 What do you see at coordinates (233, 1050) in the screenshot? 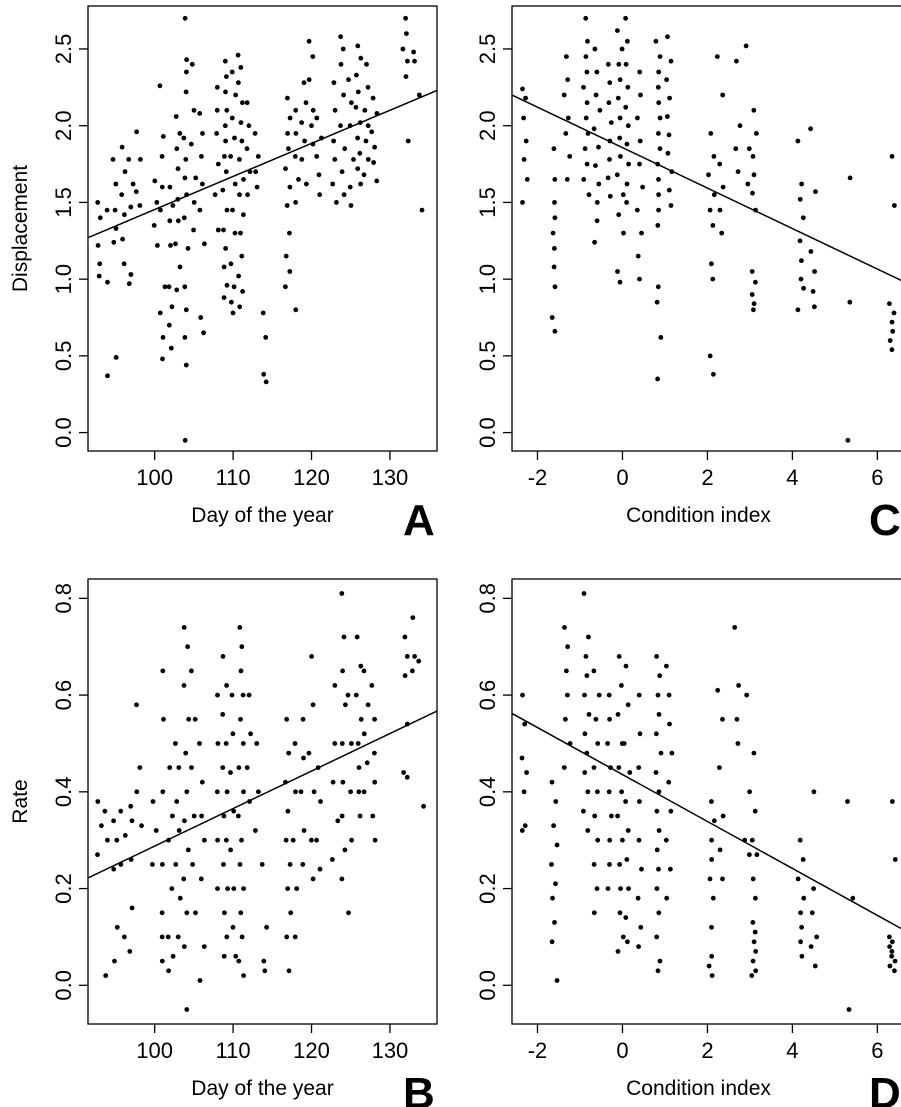
I see `panel-b-x-tick-label: 110` at bounding box center [233, 1050].